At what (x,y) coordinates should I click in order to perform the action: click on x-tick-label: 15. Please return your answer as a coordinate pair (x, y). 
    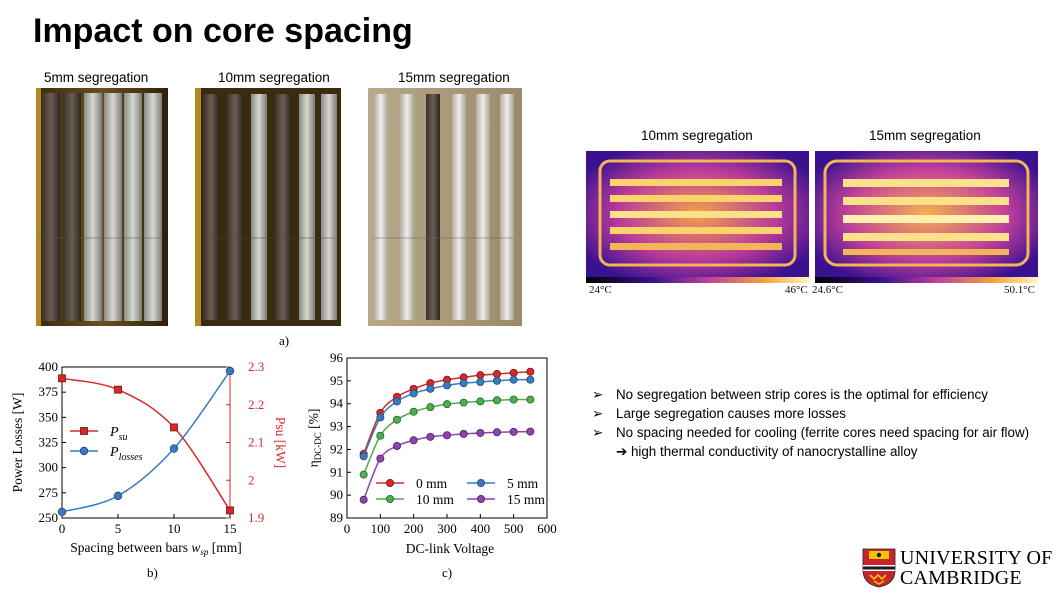
    Looking at the image, I should click on (230, 528).